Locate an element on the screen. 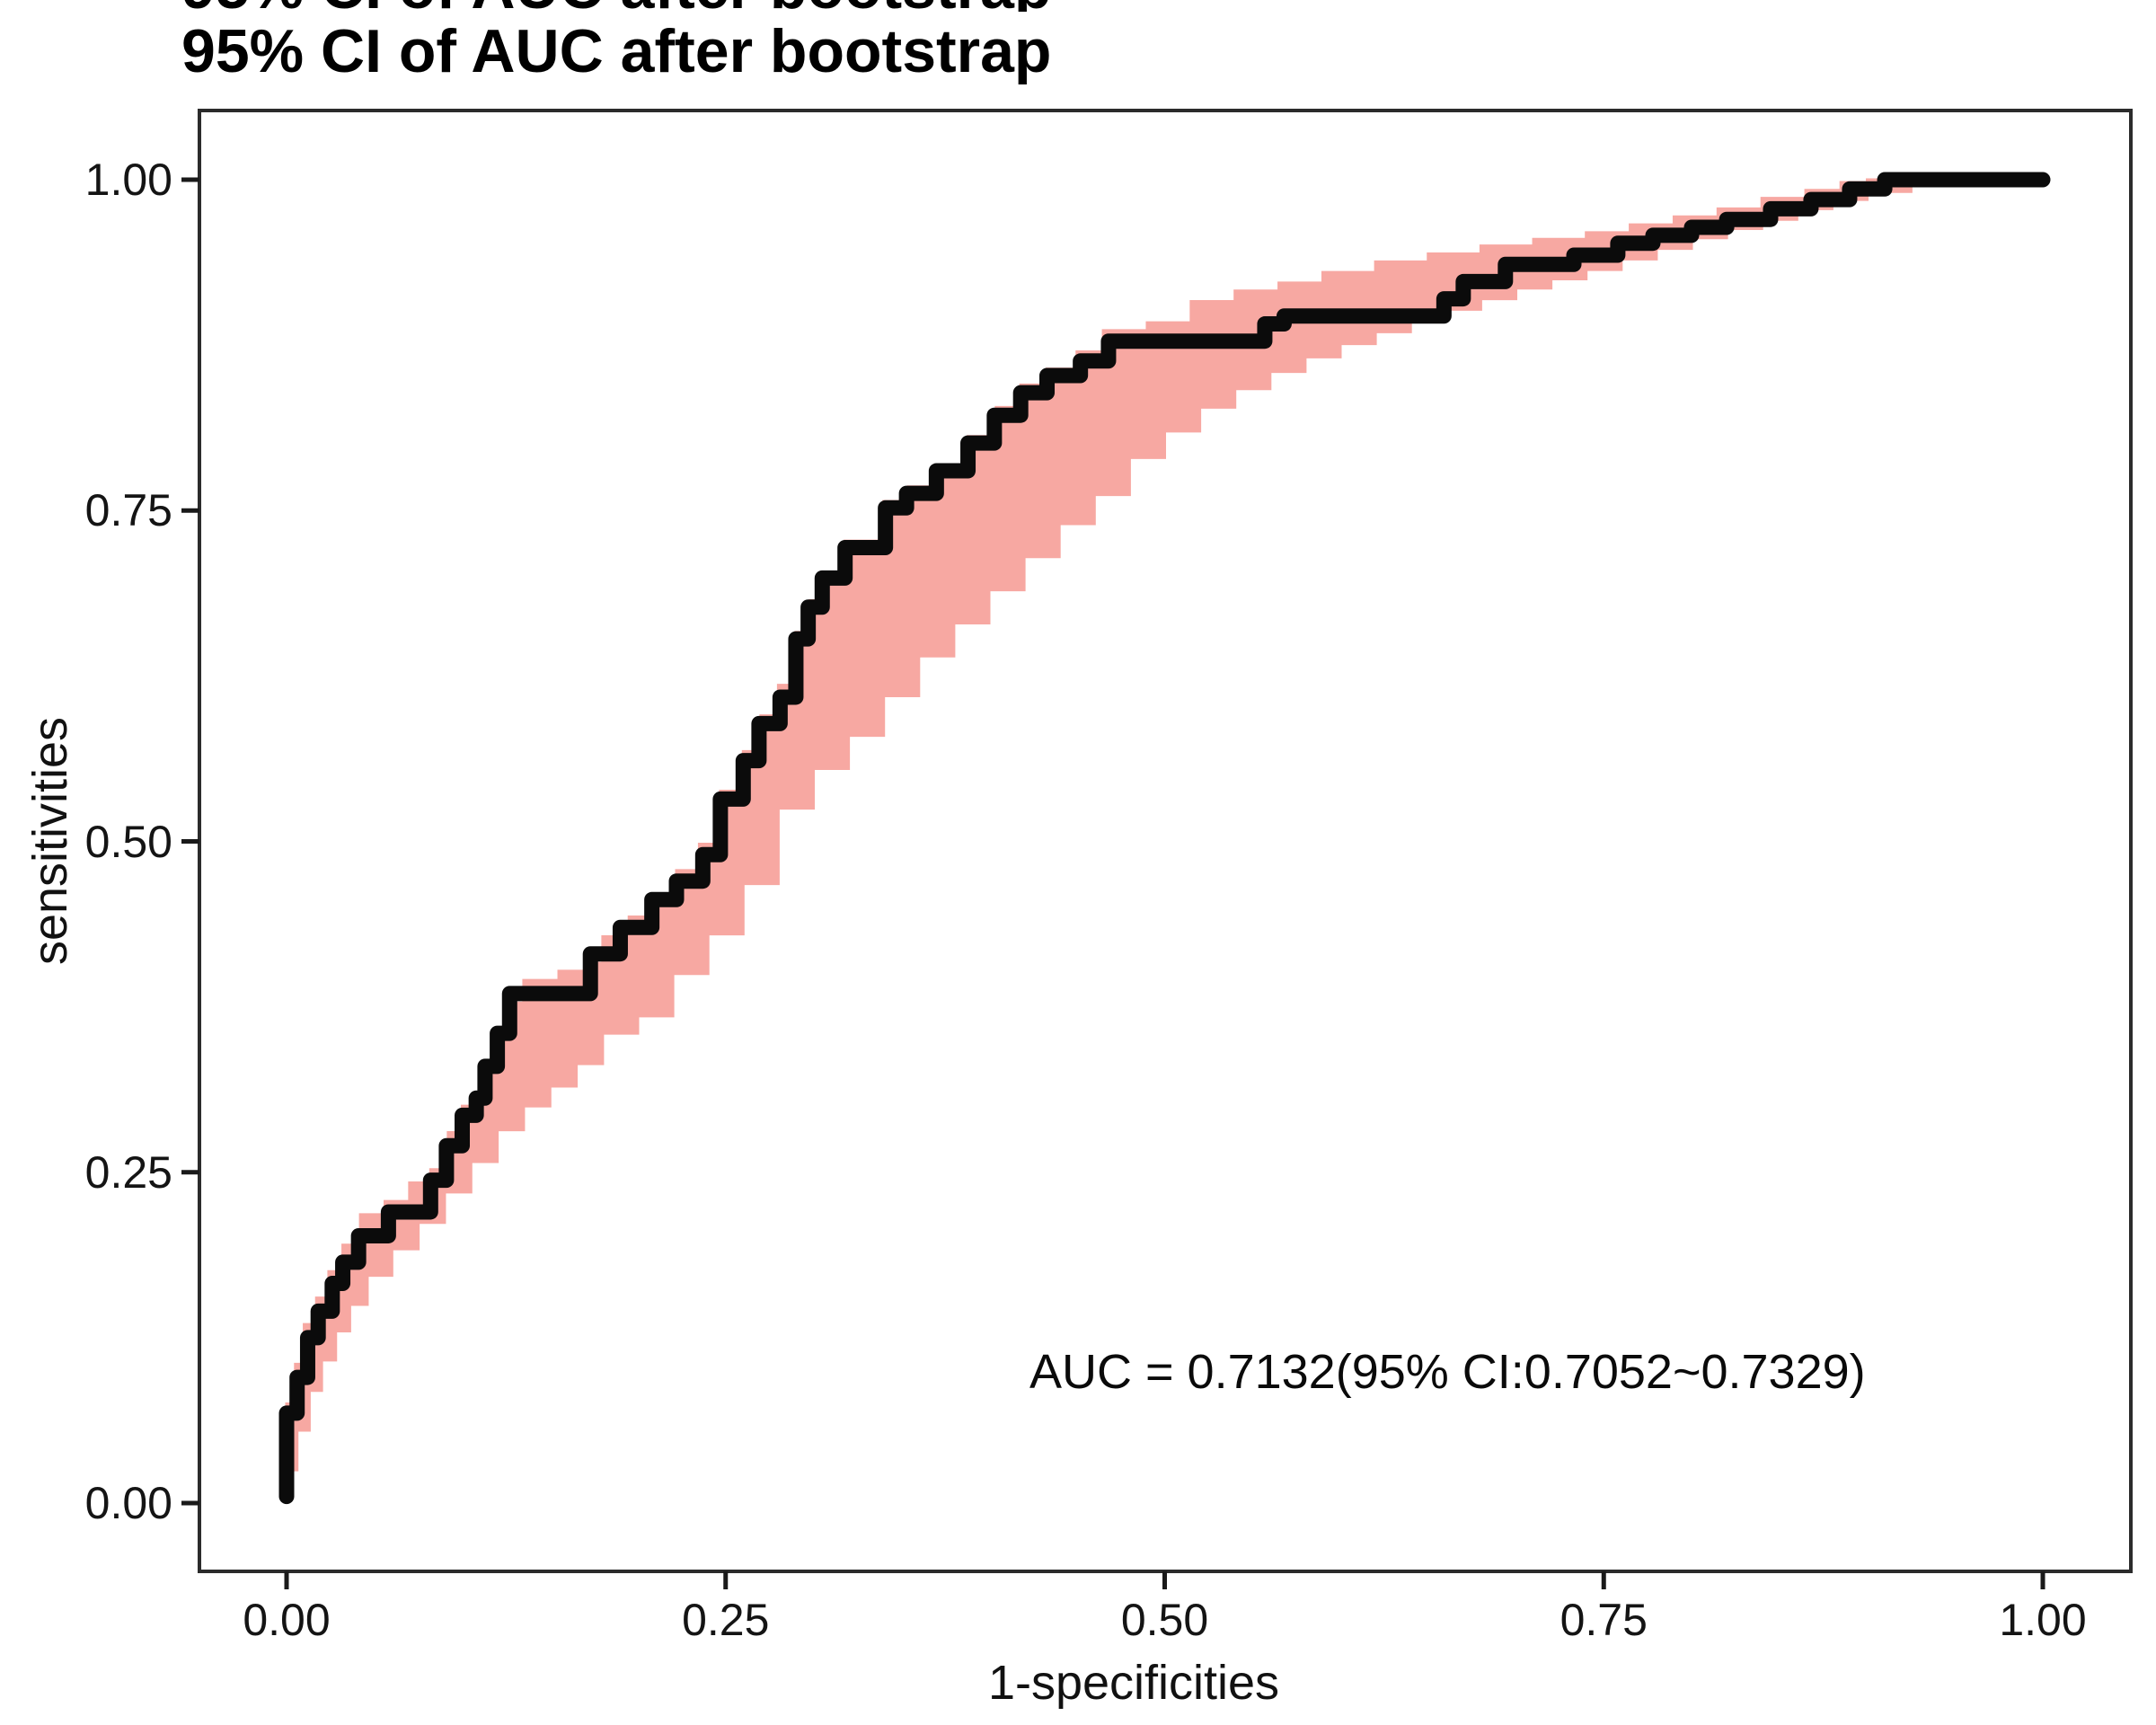 The height and width of the screenshot is (1725, 2156). x-tick-label: 0.00 is located at coordinates (287, 1620).